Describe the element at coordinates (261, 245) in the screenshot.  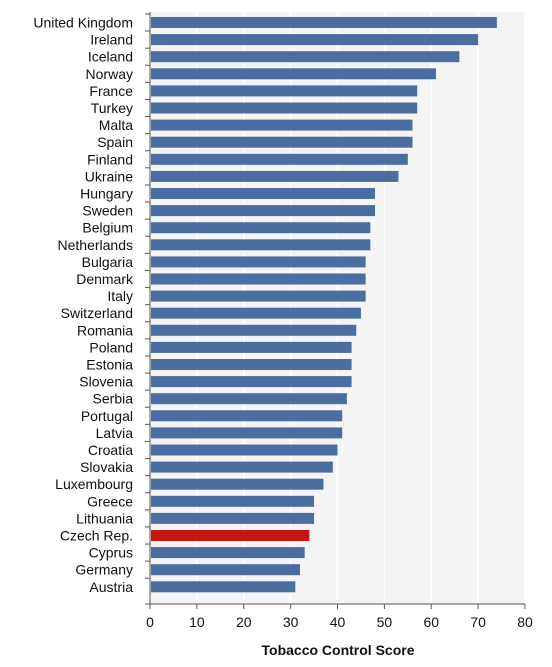
I see `bar-netherlands` at that location.